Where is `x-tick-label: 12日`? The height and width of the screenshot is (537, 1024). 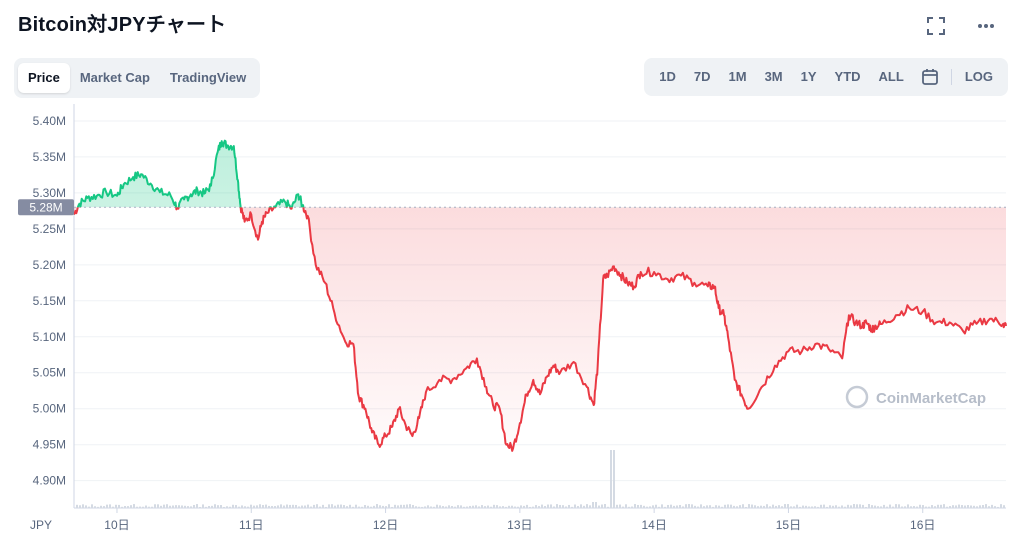 x-tick-label: 12日 is located at coordinates (385, 525).